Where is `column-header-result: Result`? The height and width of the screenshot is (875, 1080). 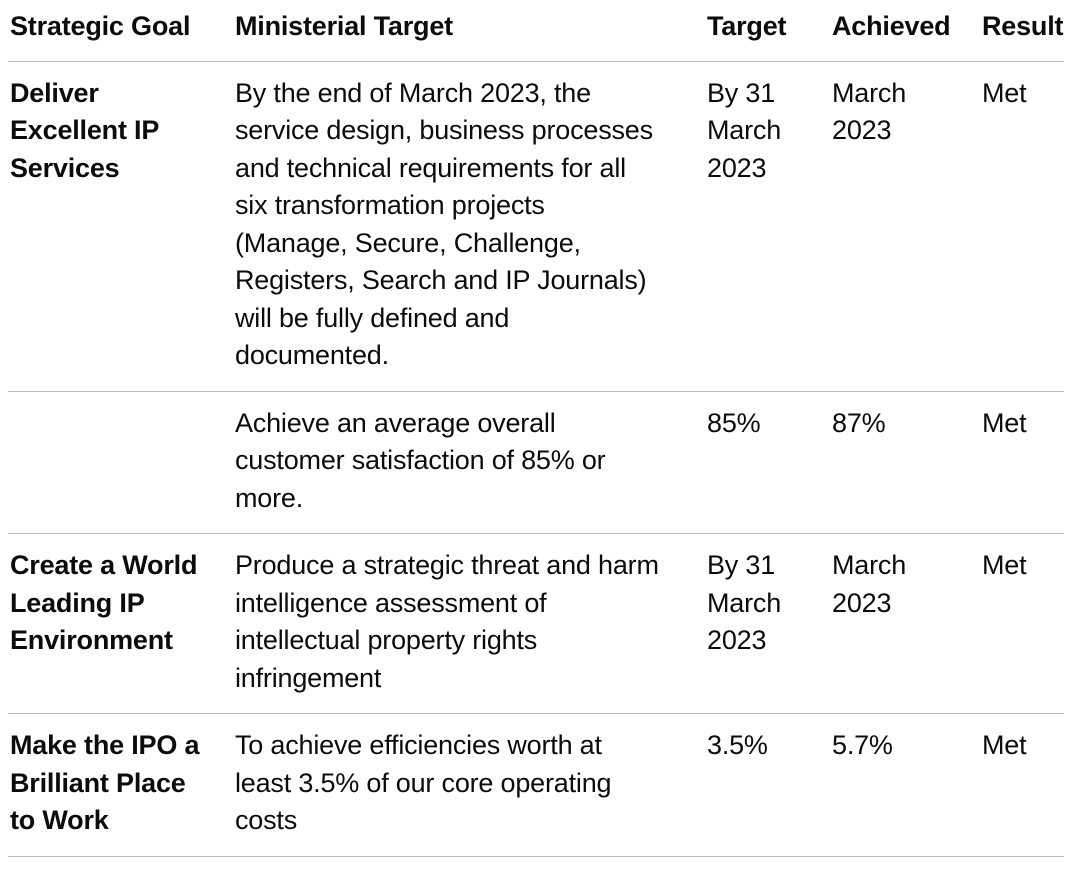
column-header-result: Result is located at coordinates (1023, 31).